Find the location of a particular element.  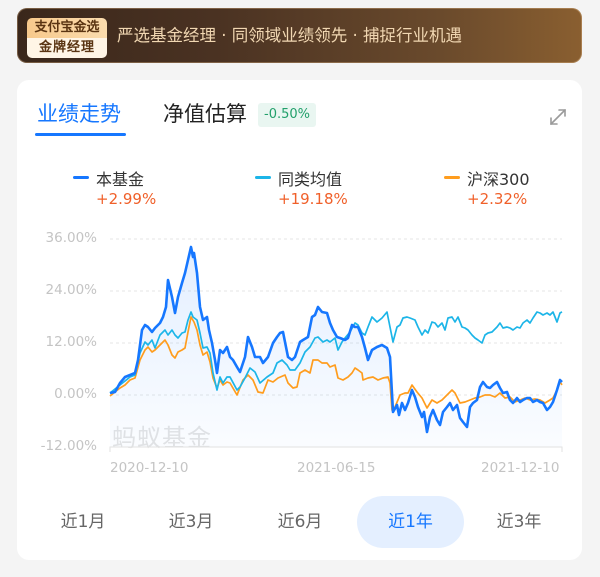

tab-performance-trend: 业绩走势 is located at coordinates (79, 114).